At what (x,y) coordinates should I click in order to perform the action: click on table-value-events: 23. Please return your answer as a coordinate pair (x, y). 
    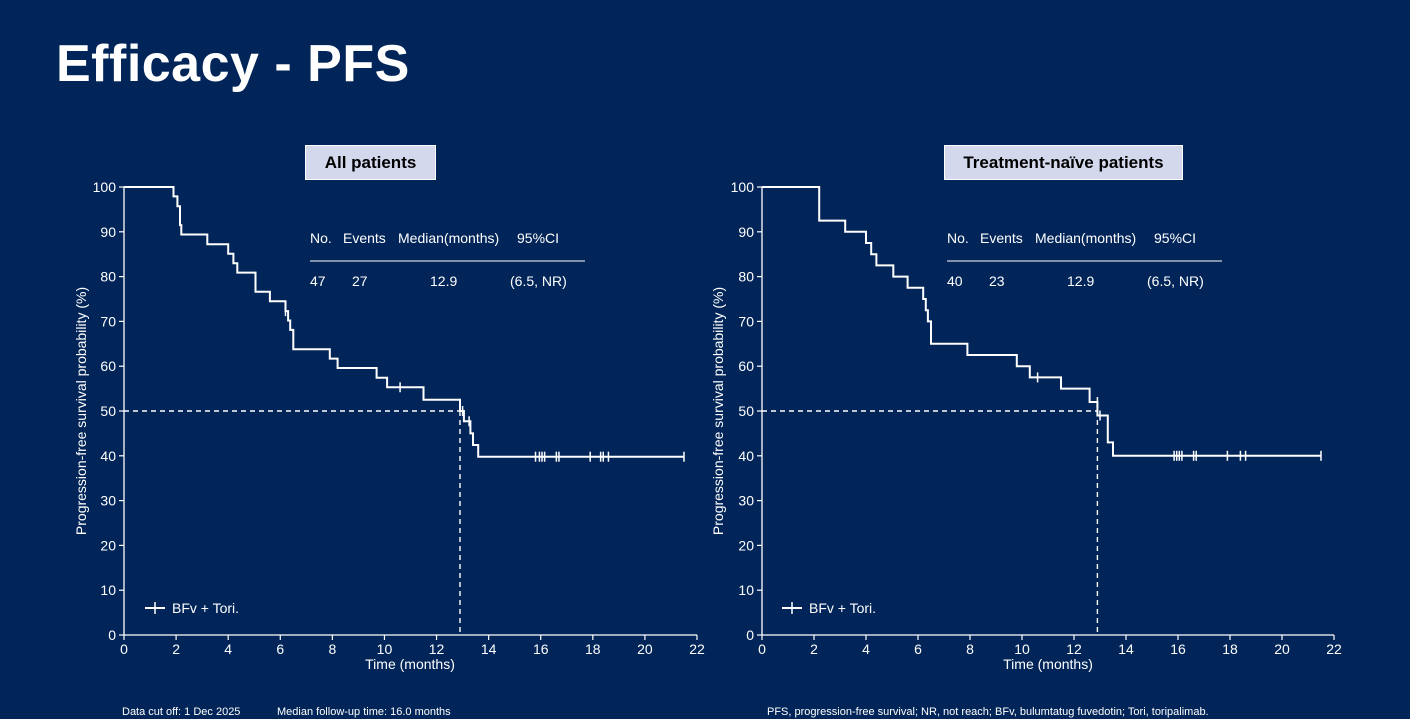
    Looking at the image, I should click on (997, 281).